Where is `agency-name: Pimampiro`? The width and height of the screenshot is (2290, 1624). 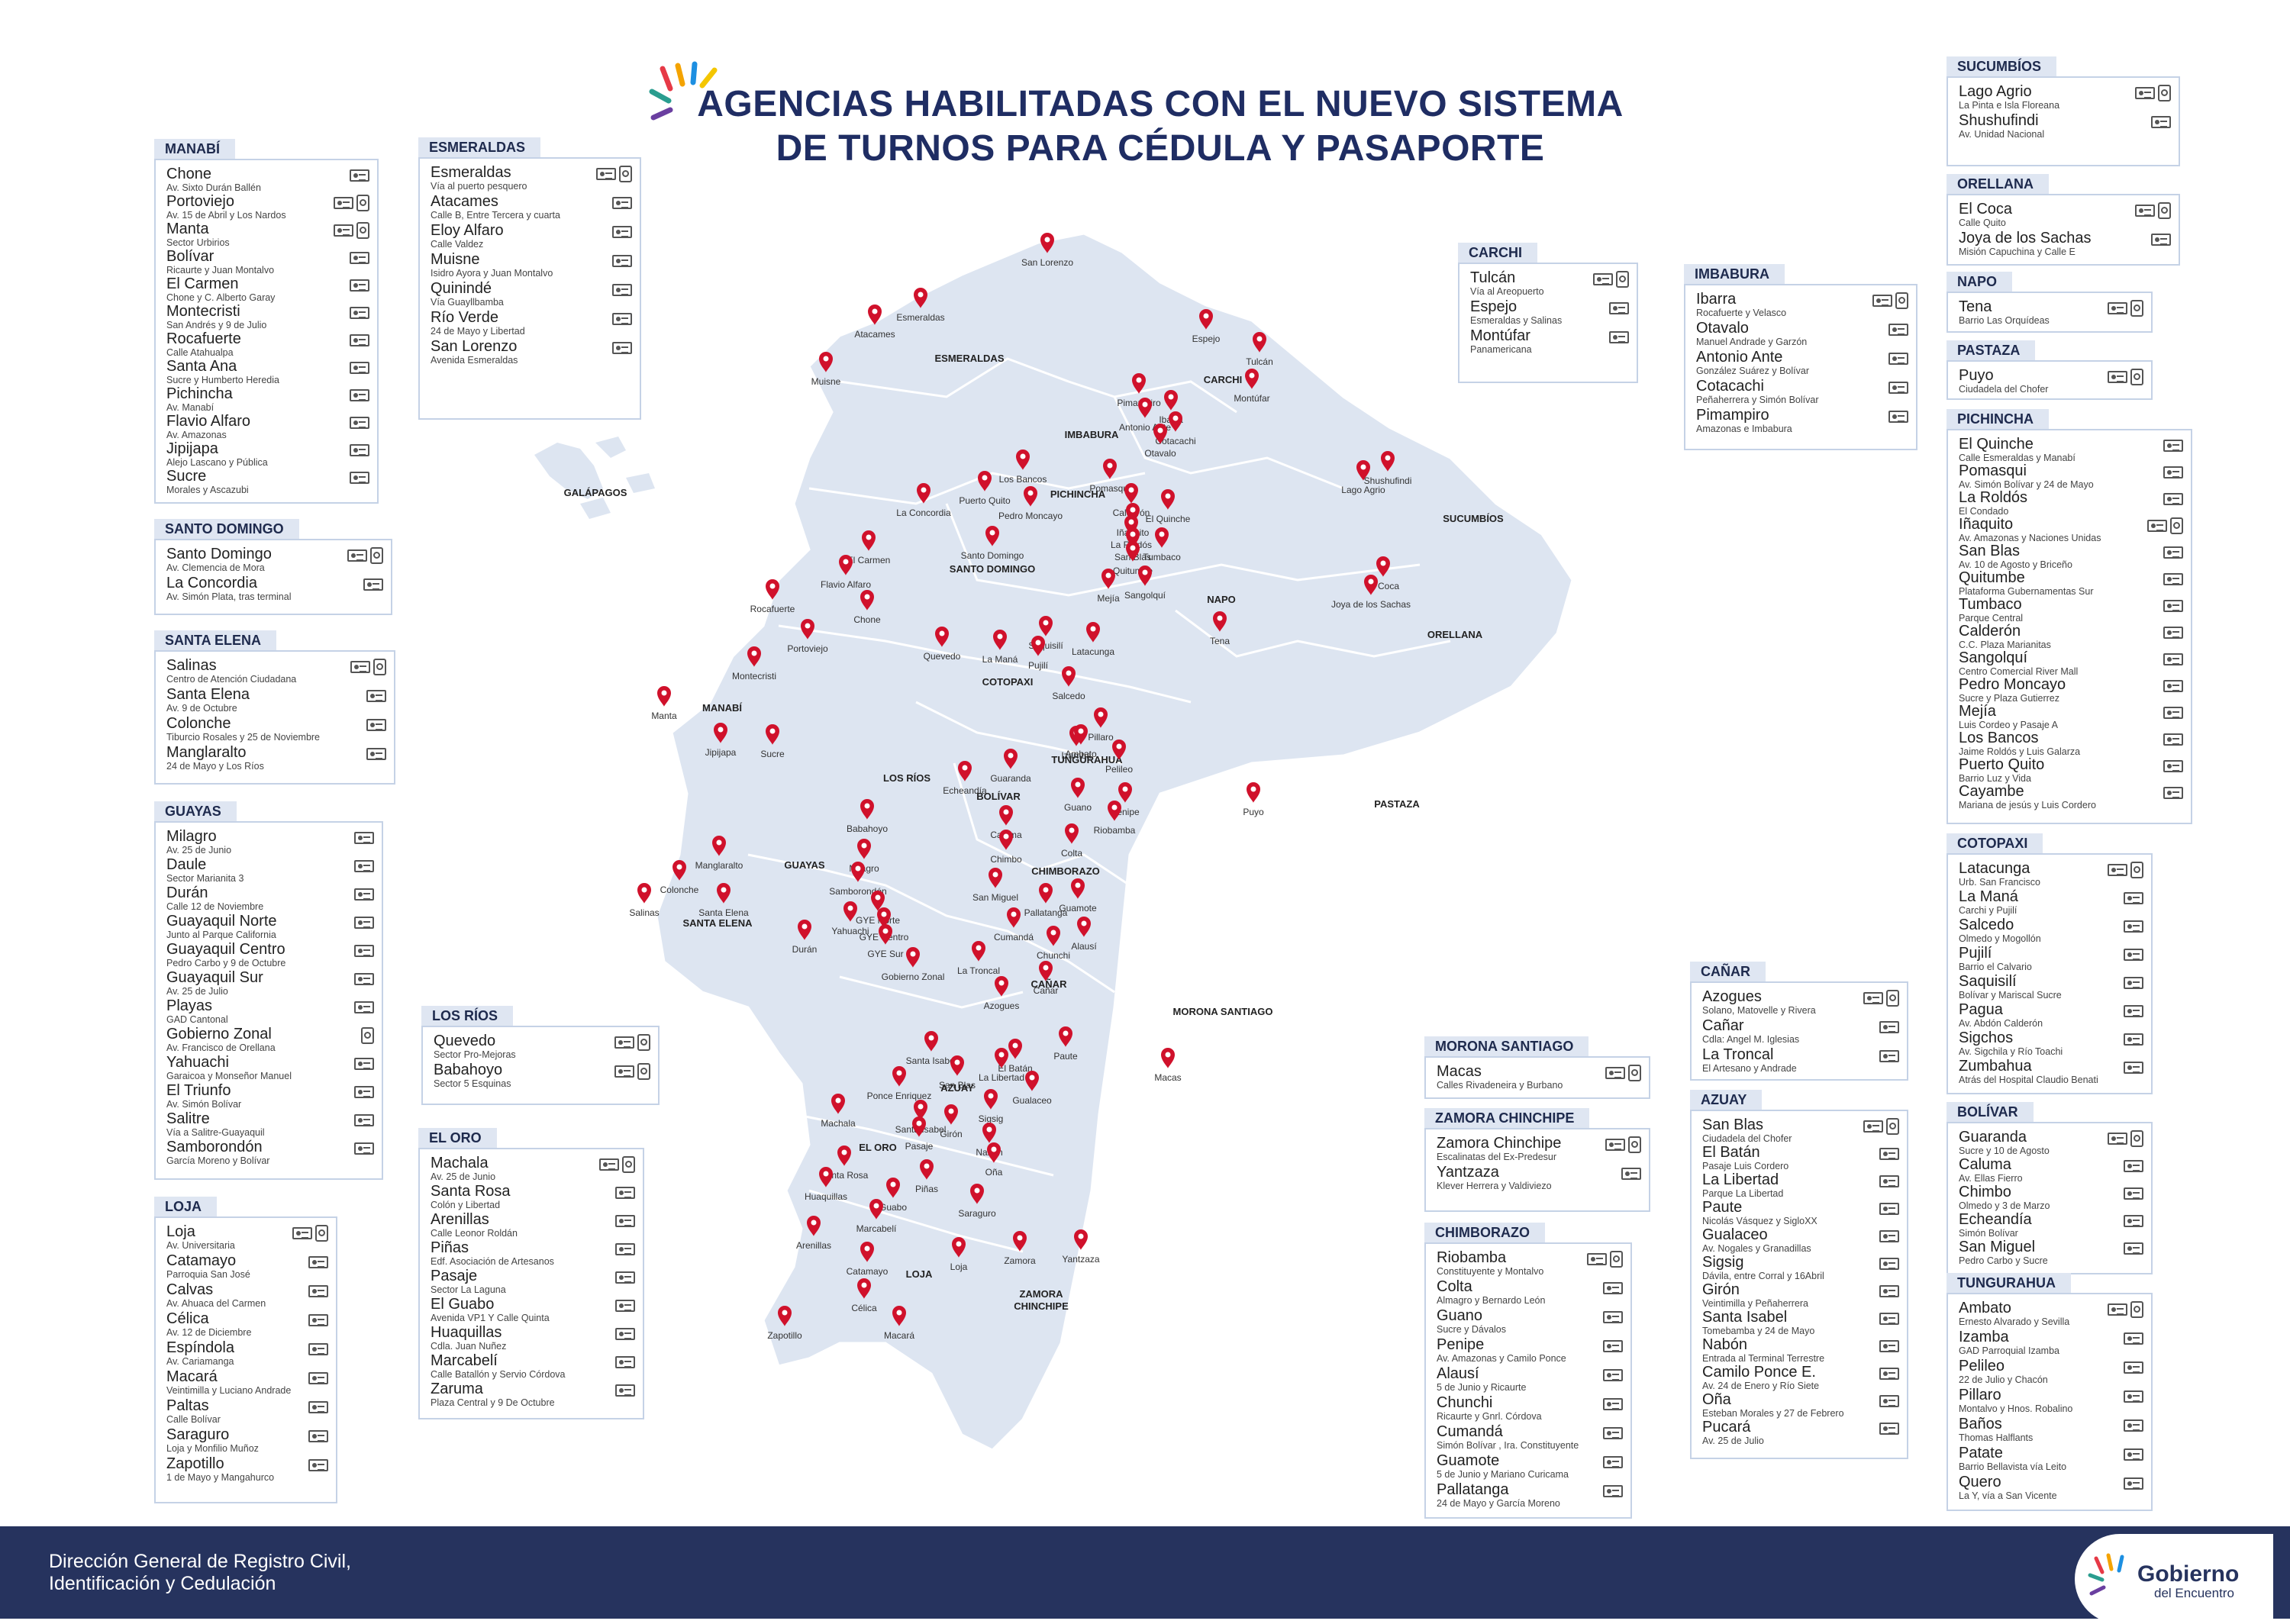
agency-name: Pimampiro is located at coordinates (1732, 415).